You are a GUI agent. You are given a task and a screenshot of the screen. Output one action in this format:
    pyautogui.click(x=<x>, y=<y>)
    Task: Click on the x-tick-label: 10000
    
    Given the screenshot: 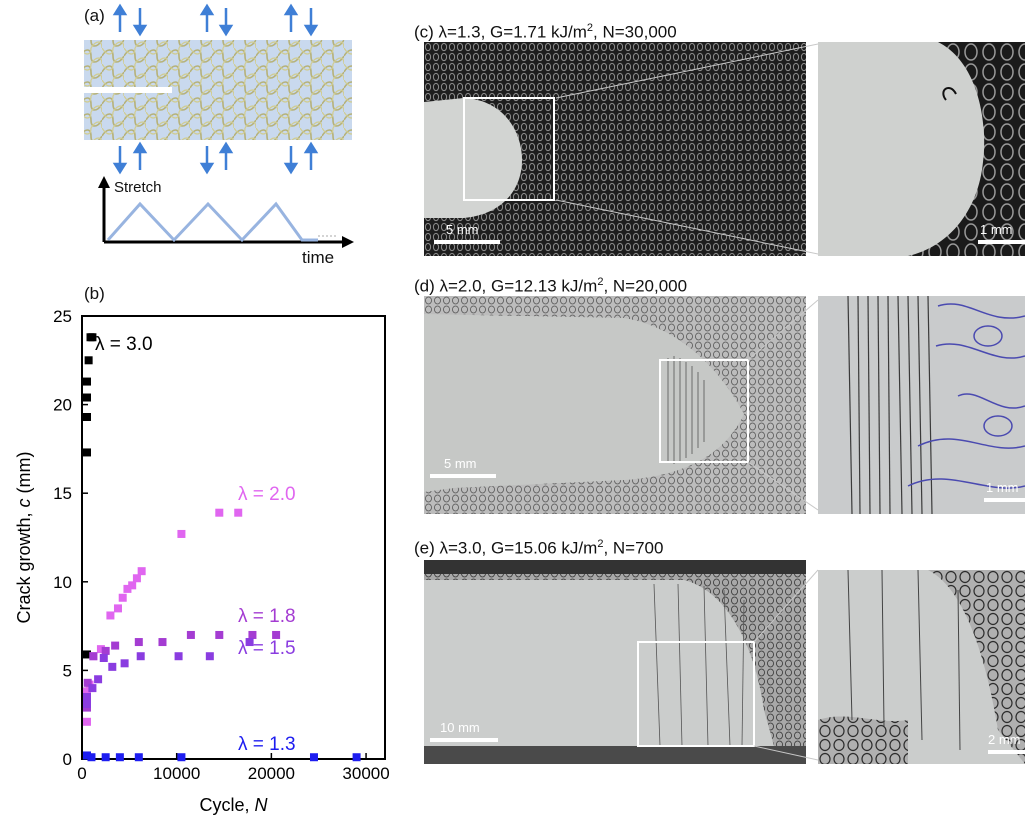 What is the action you would take?
    pyautogui.click(x=176, y=773)
    